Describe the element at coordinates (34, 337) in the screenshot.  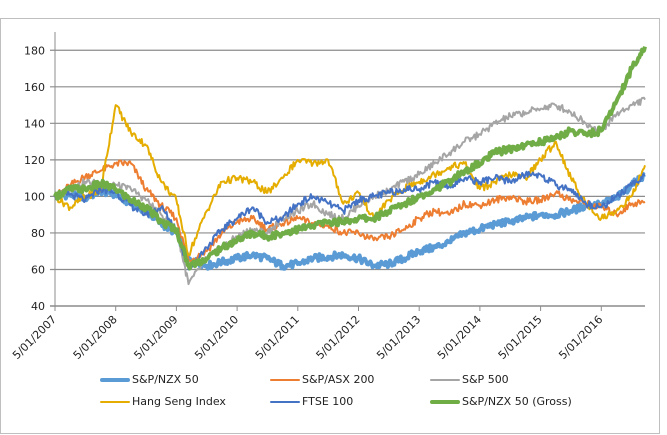
I see `x-tick-label: 5/01/2007` at that location.